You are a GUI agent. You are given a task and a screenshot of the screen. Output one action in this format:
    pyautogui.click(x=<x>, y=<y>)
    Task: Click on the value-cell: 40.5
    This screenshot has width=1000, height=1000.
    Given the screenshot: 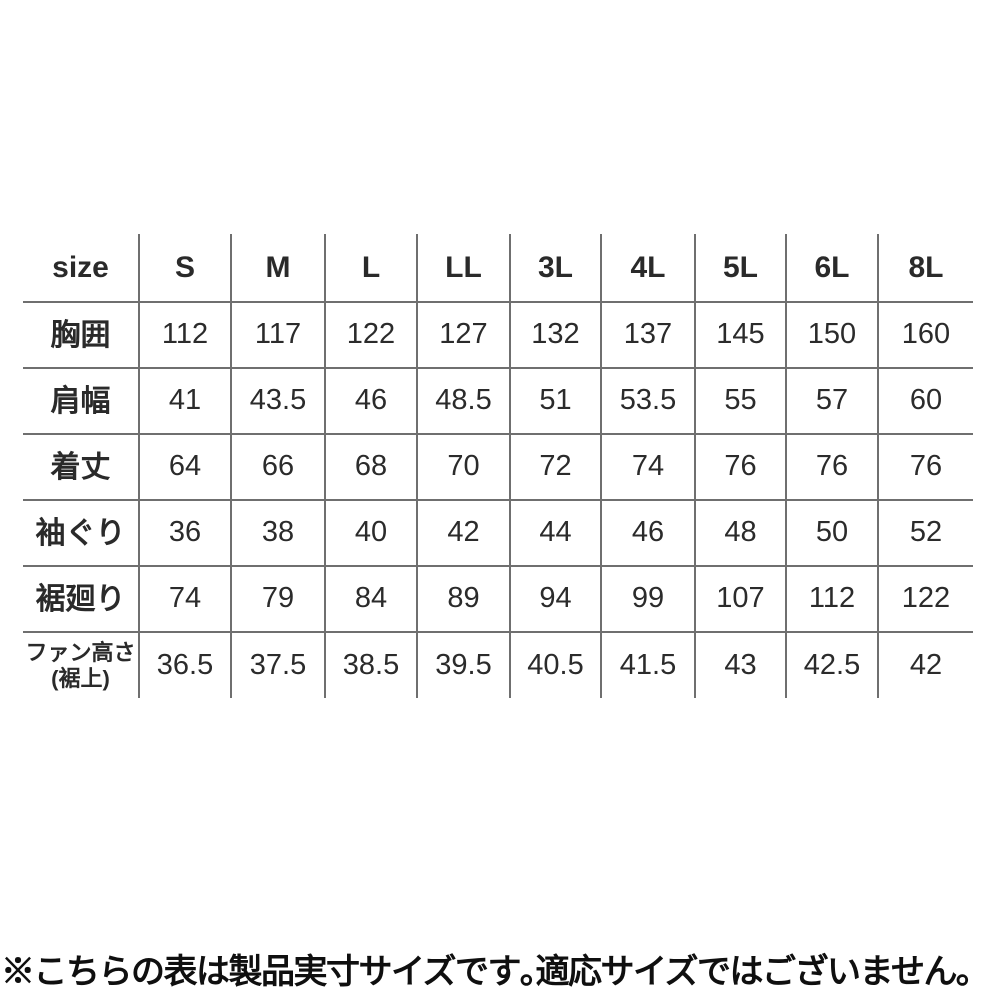 What is the action you would take?
    pyautogui.click(x=555, y=664)
    